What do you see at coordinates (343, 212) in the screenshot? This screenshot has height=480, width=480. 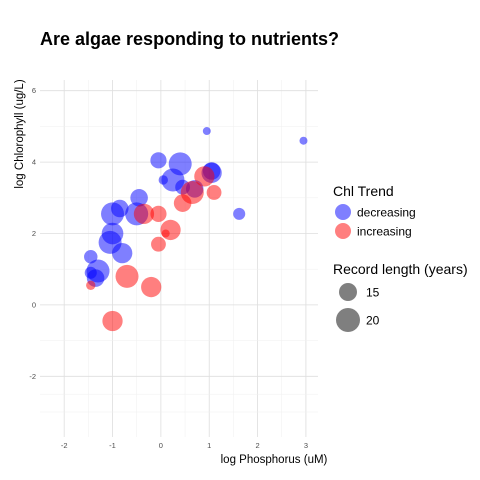 I see `legend-key-decreasing` at bounding box center [343, 212].